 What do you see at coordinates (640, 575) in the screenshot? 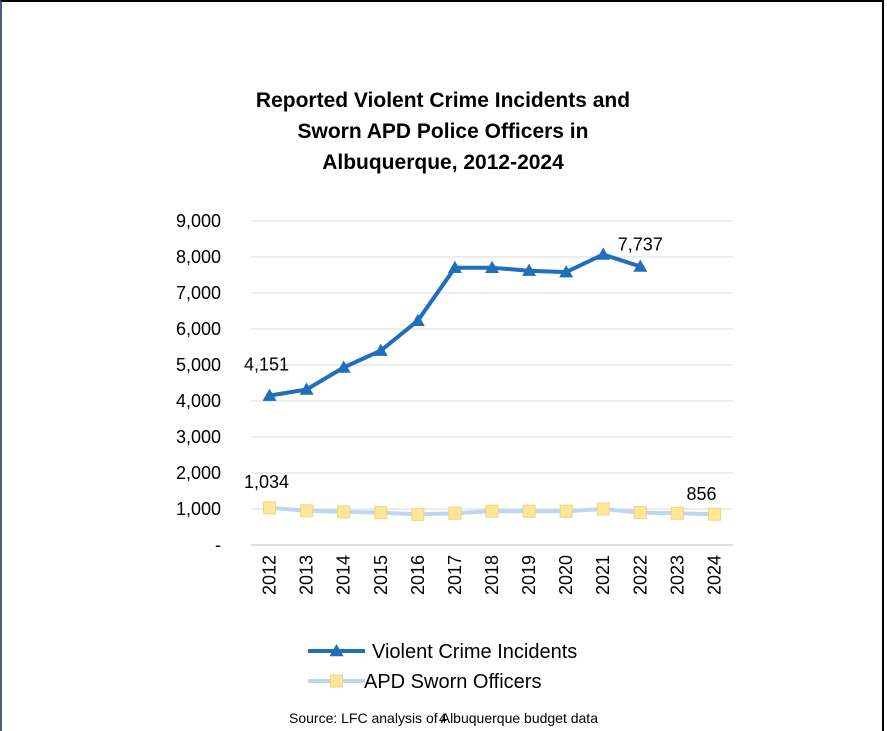
I see `x-tick-label: 2022` at bounding box center [640, 575].